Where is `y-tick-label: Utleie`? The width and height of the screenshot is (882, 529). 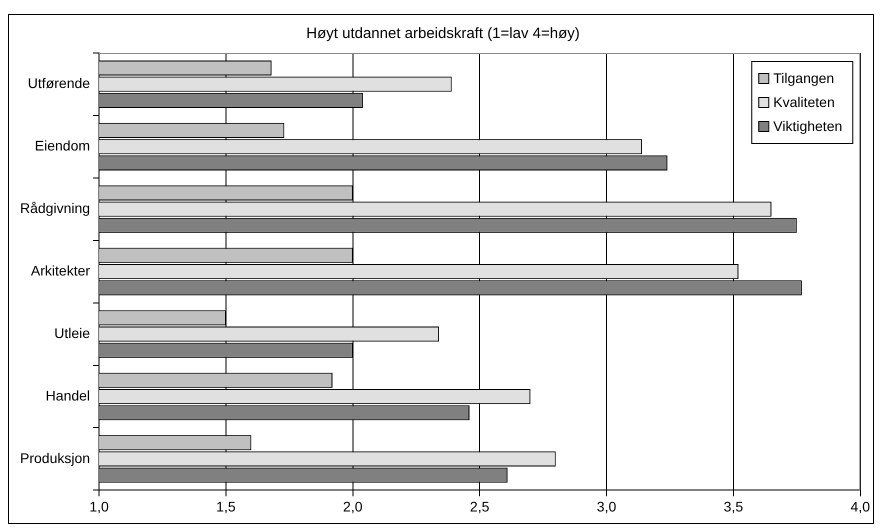 y-tick-label: Utleie is located at coordinates (72, 332).